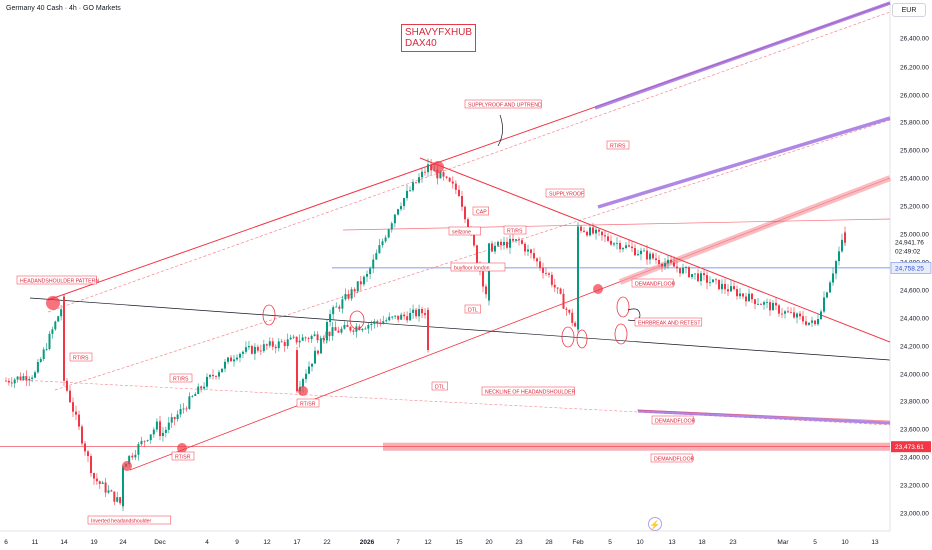 Image resolution: width=932 pixels, height=550 pixels. I want to click on flash-icon: ⚡, so click(655, 524).